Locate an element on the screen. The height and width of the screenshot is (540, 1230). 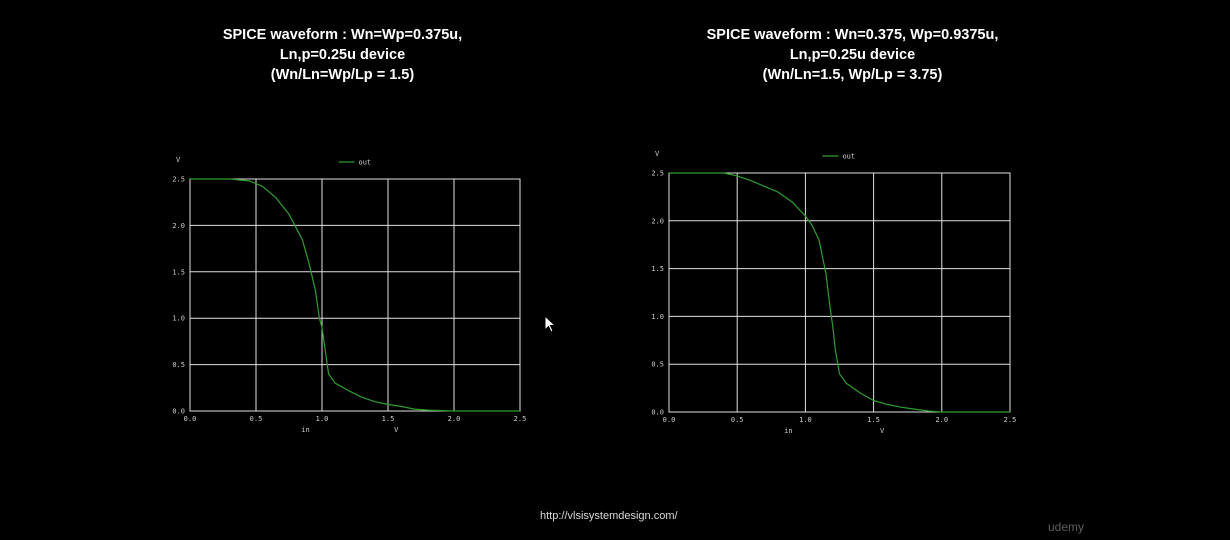
title-line: SPICE waveform : Wn=Wp=0.375u, is located at coordinates (342, 35).